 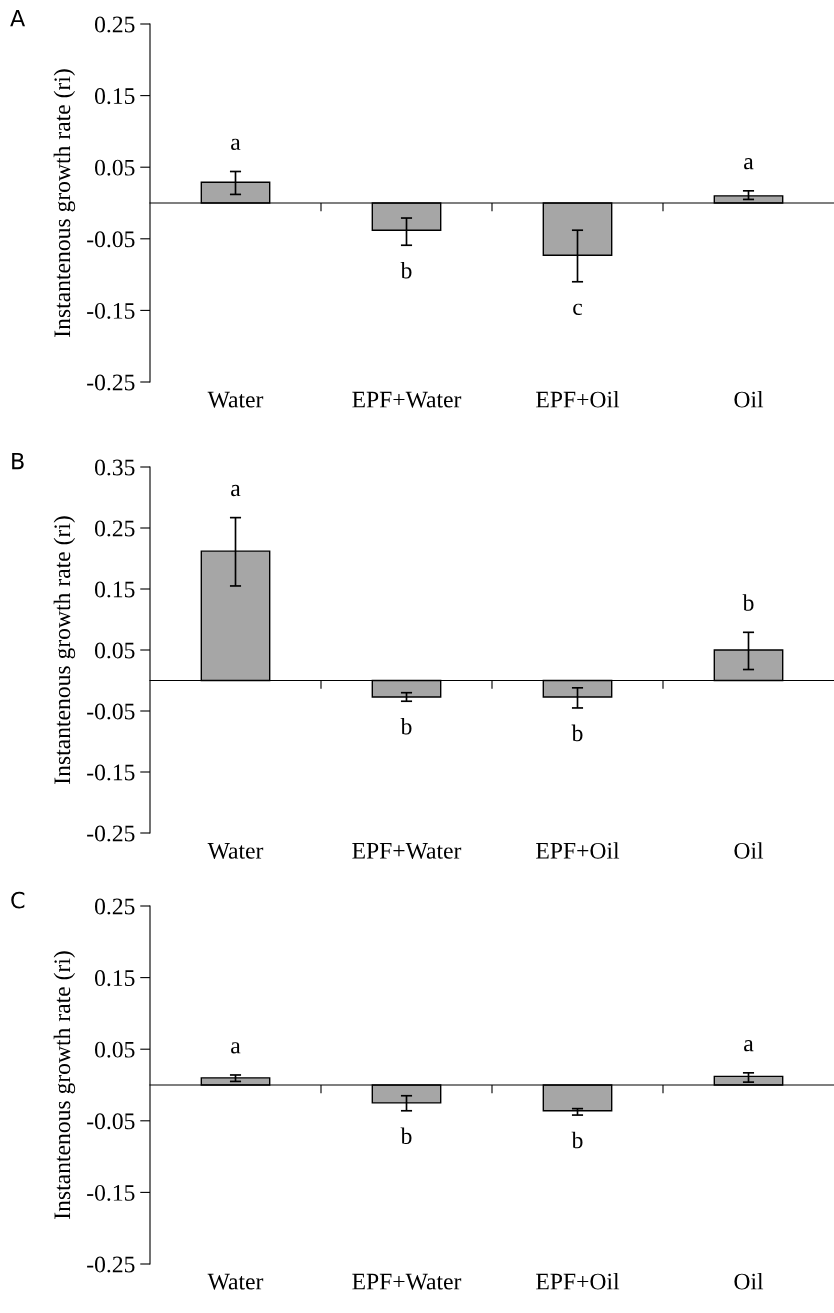 What do you see at coordinates (18, 18) in the screenshot?
I see `chart-title: A` at bounding box center [18, 18].